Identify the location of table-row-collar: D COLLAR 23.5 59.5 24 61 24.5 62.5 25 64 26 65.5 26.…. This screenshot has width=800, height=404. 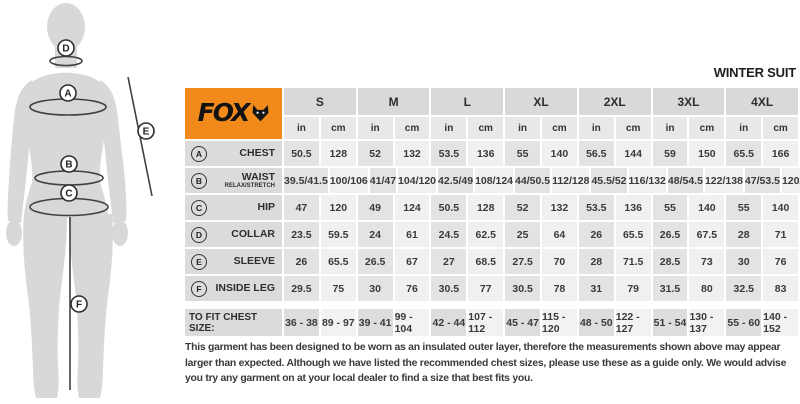
(492, 234).